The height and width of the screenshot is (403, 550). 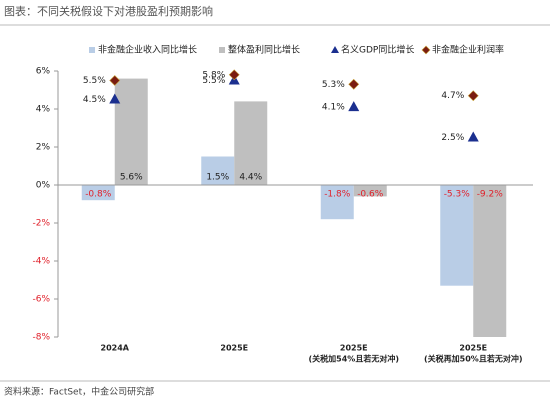 What do you see at coordinates (337, 195) in the screenshot?
I see `value-label: -1.8%` at bounding box center [337, 195].